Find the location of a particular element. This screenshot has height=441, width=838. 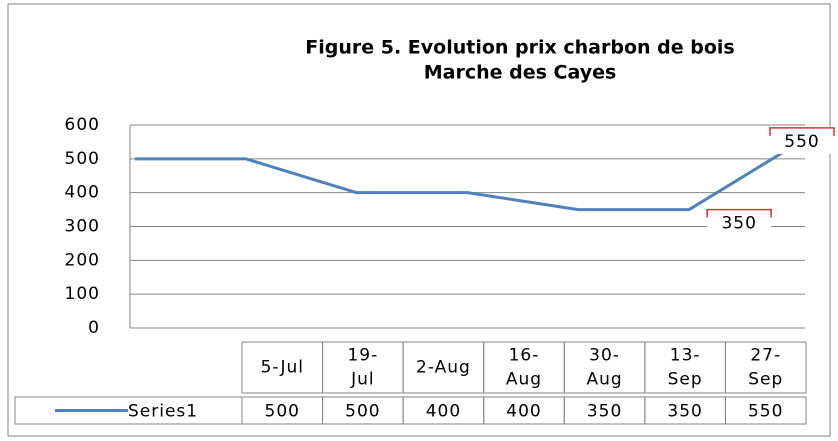

y-tick-label: 400 is located at coordinates (82, 193).